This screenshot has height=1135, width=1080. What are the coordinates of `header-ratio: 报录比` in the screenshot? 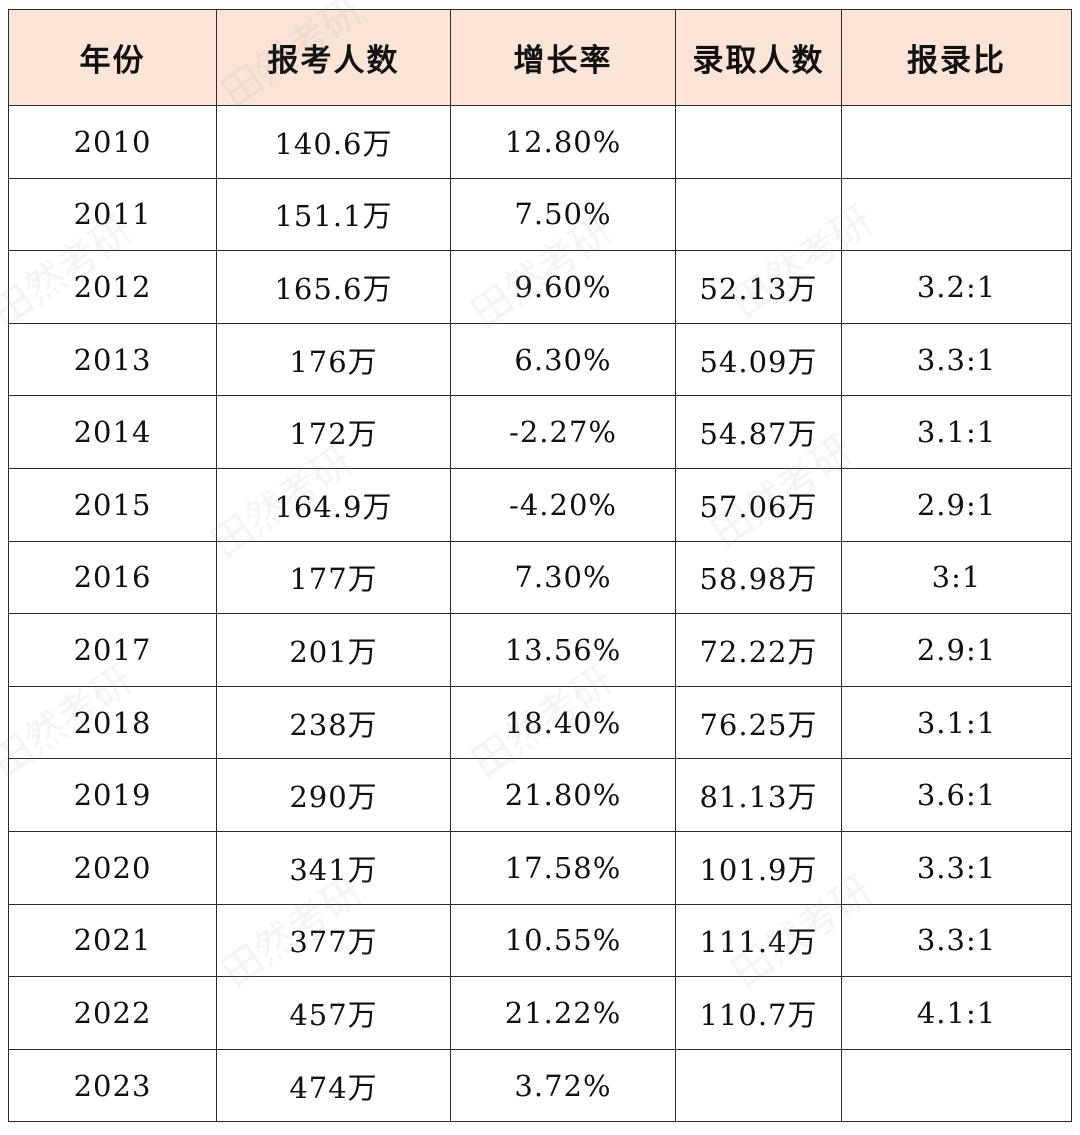 It's located at (956, 57).